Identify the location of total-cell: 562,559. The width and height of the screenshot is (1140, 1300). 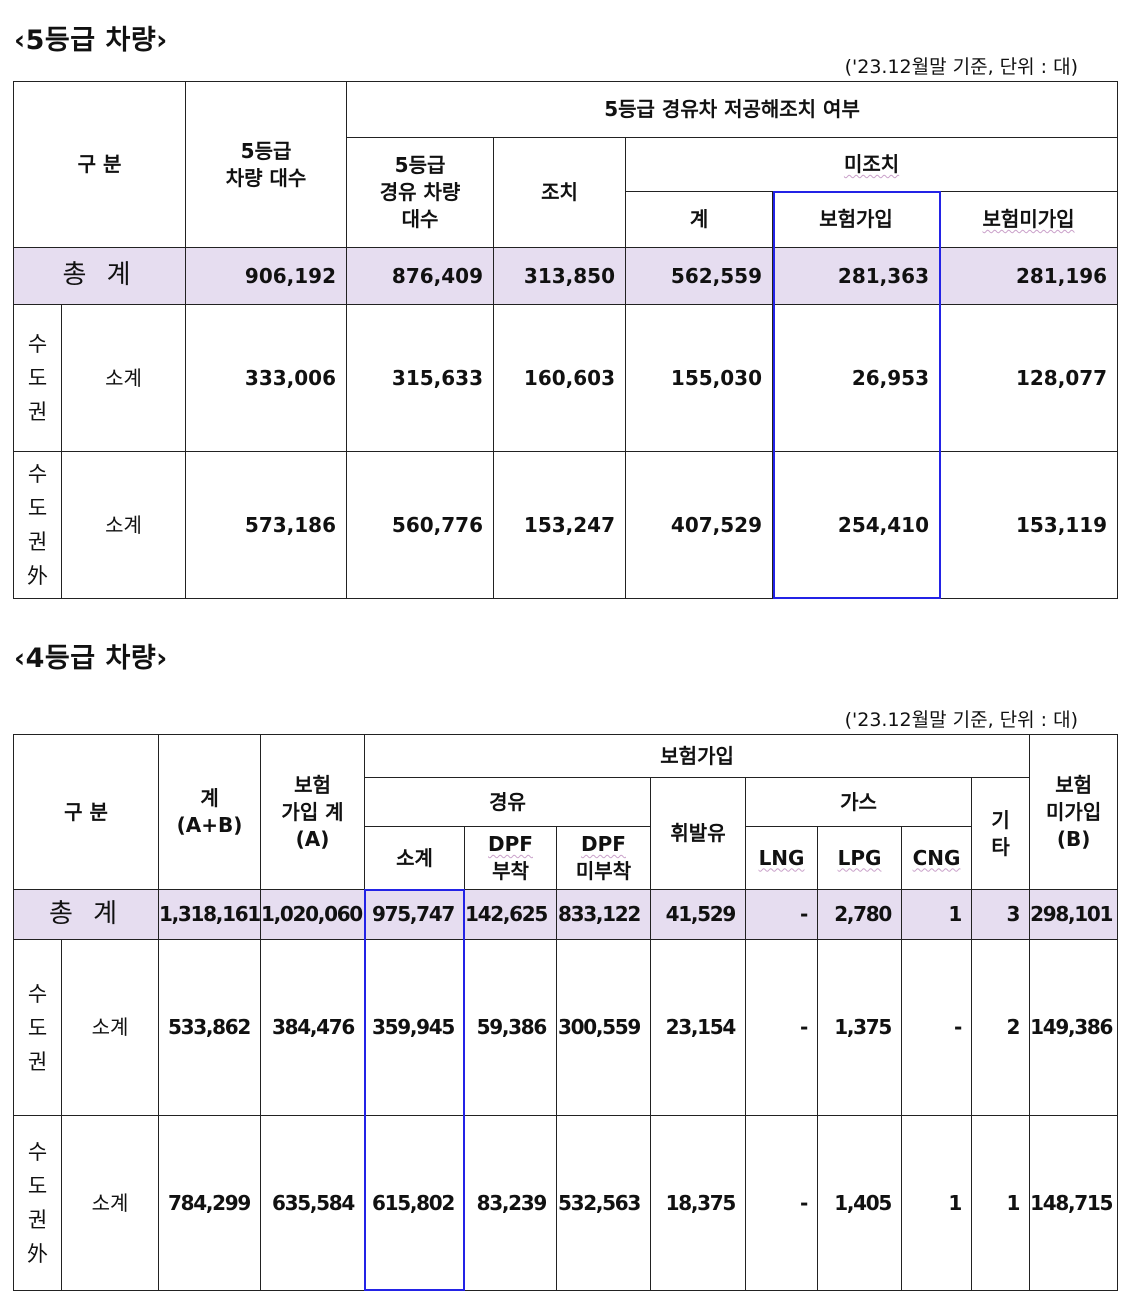
(699, 276).